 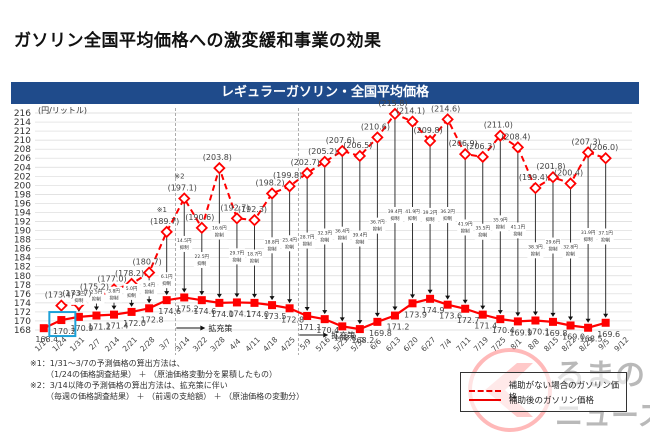 What do you see at coordinates (518, 227) in the screenshot?
I see `suppression-amount: 41.1円` at bounding box center [518, 227].